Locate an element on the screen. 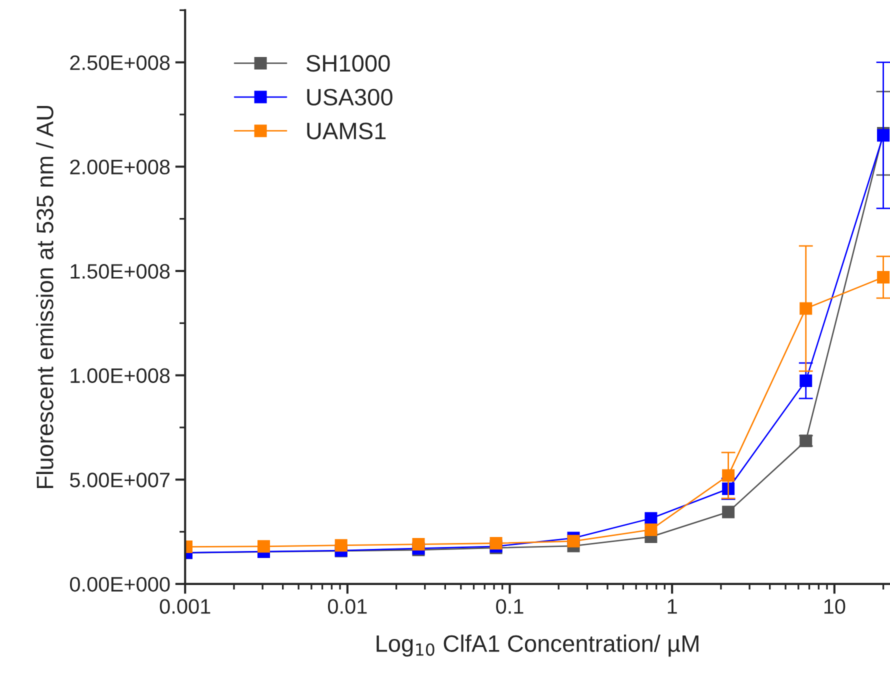 The width and height of the screenshot is (890, 679). legend-label: UAMS1 is located at coordinates (346, 131).